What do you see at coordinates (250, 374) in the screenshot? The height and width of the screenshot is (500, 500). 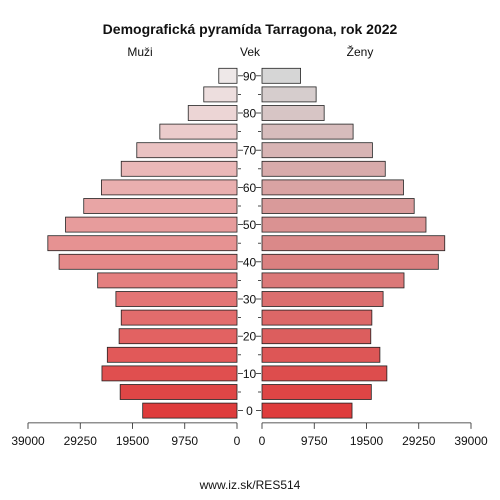 I see `age-tick-label: 10` at bounding box center [250, 374].